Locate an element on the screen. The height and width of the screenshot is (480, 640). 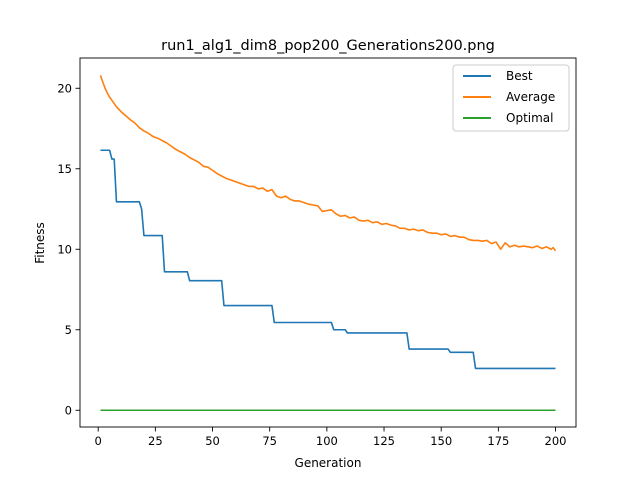
legend-label-average: Average is located at coordinates (530, 97).